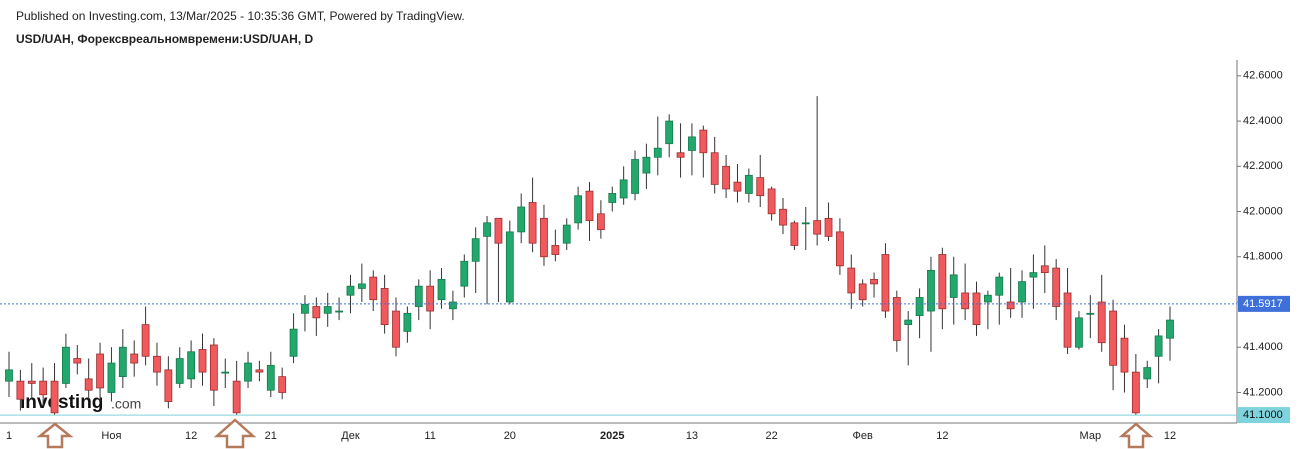  What do you see at coordinates (126, 404) in the screenshot?
I see `logo-suffix: .com` at bounding box center [126, 404].